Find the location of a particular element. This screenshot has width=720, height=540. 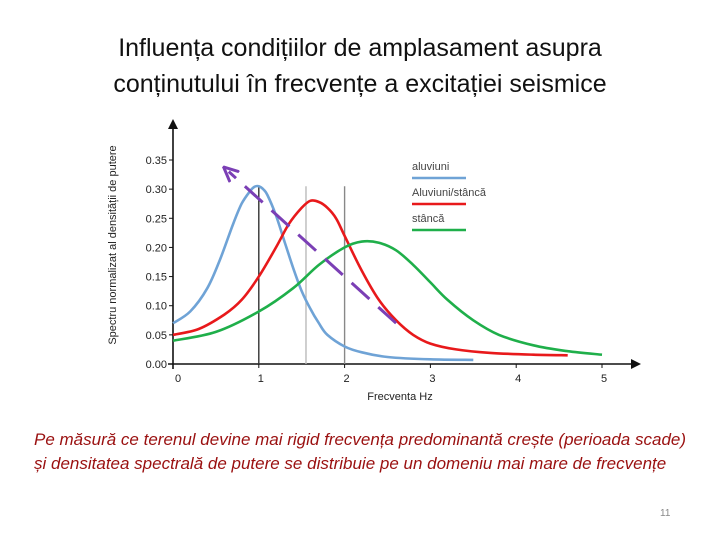

y-tick-label: 0.00 is located at coordinates (156, 365).